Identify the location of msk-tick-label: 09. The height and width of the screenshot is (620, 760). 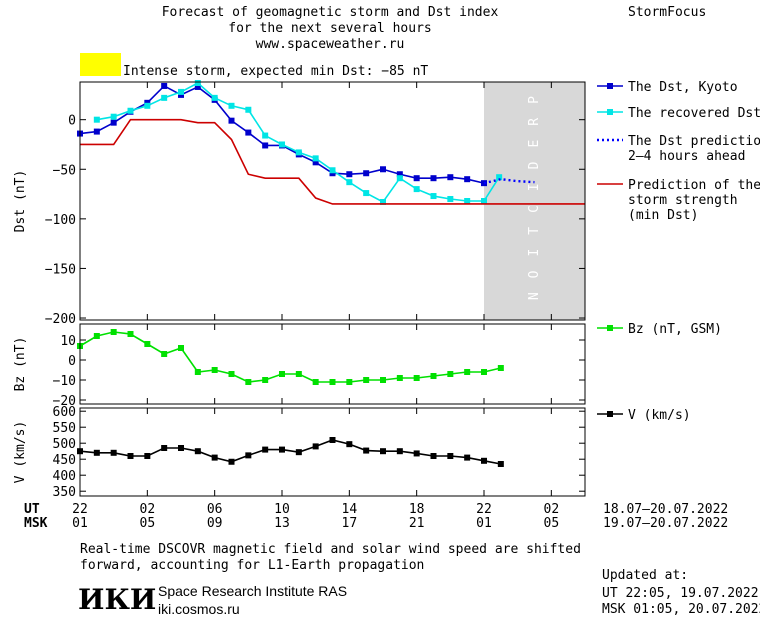
(215, 523).